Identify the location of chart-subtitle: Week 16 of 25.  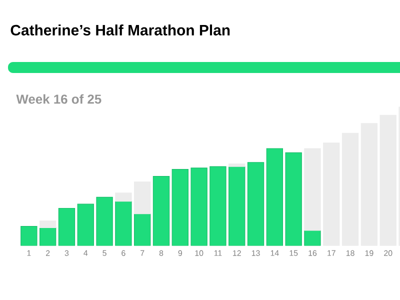
(59, 99).